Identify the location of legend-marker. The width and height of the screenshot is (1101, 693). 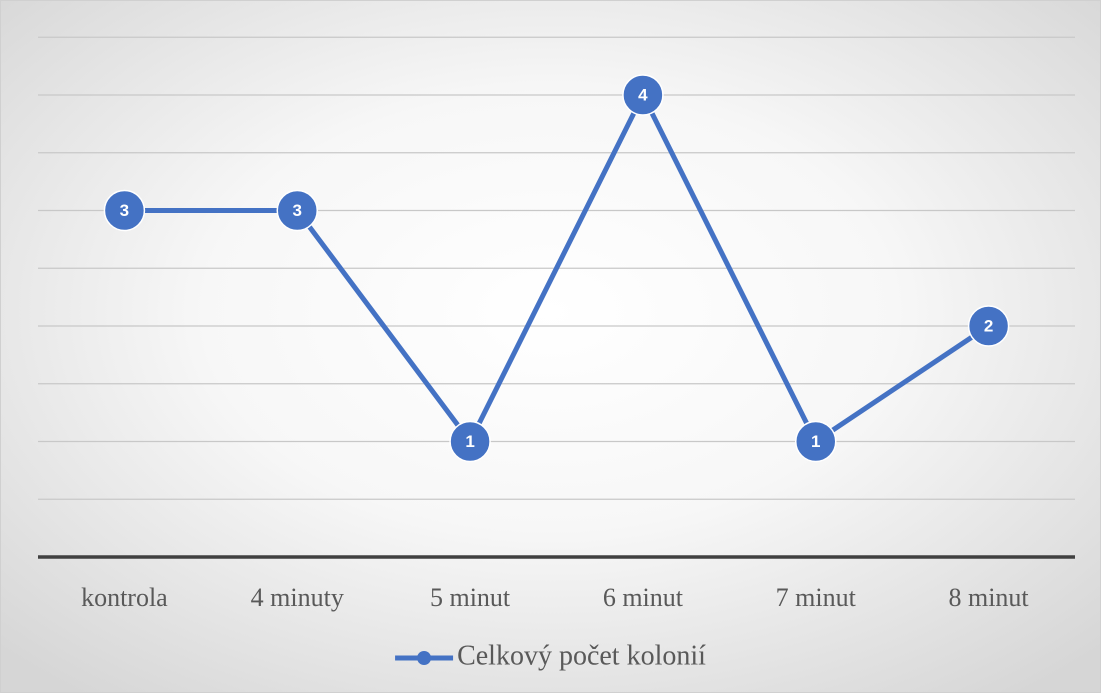
(424, 658).